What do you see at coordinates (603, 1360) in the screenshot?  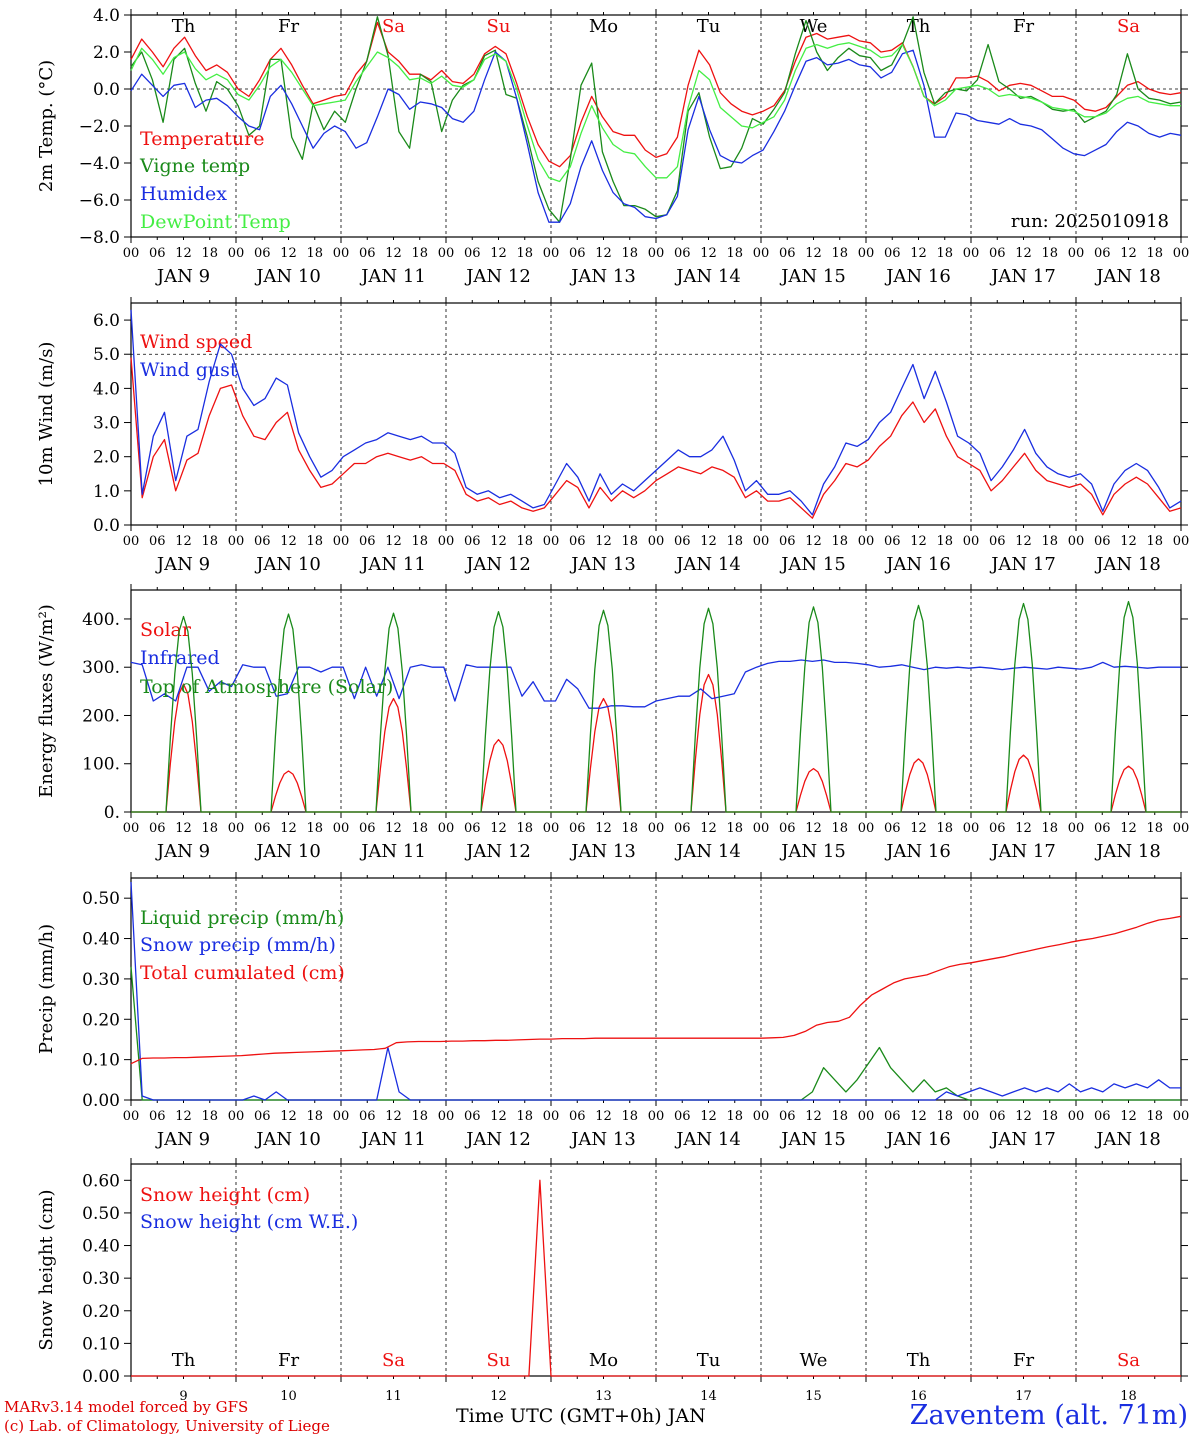 I see `weekday-label: Mo` at bounding box center [603, 1360].